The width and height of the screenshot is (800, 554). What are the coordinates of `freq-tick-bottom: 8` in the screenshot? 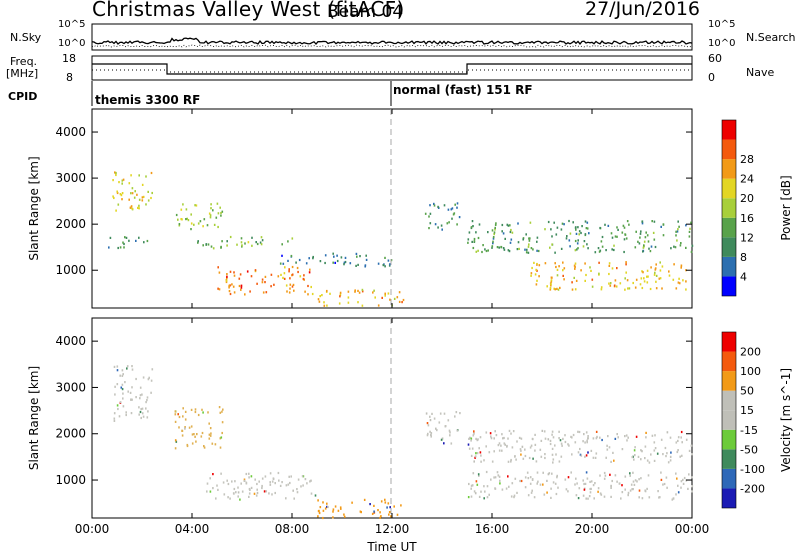 It's located at (69, 77).